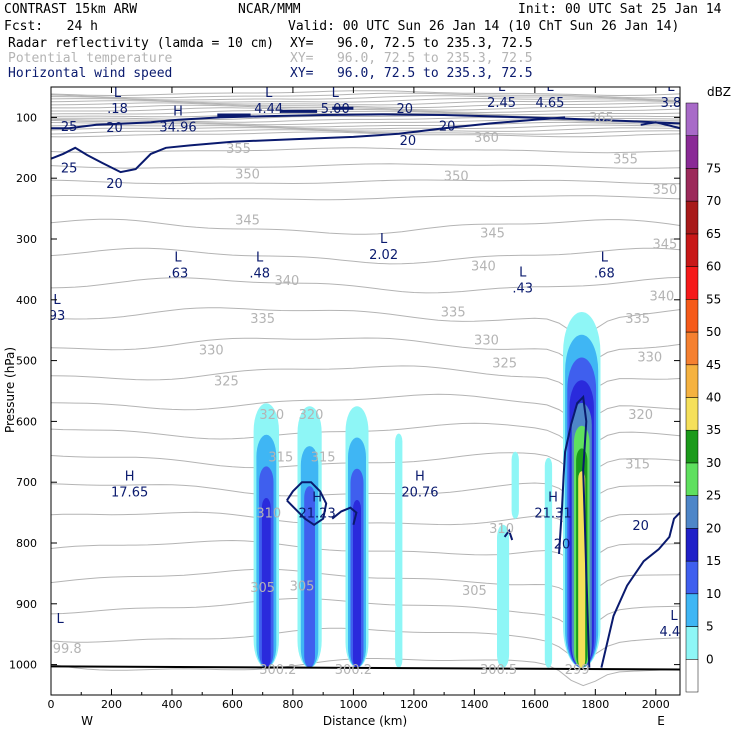 This screenshot has height=740, width=740. What do you see at coordinates (577, 670) in the screenshot?
I see `theta-contour-label: 299` at bounding box center [577, 670].